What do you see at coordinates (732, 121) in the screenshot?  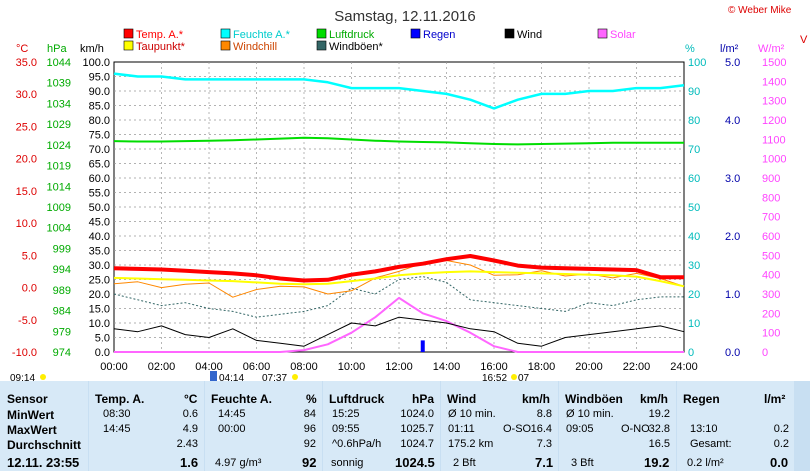 I see `tick-lm2: 4.0` at bounding box center [732, 121].